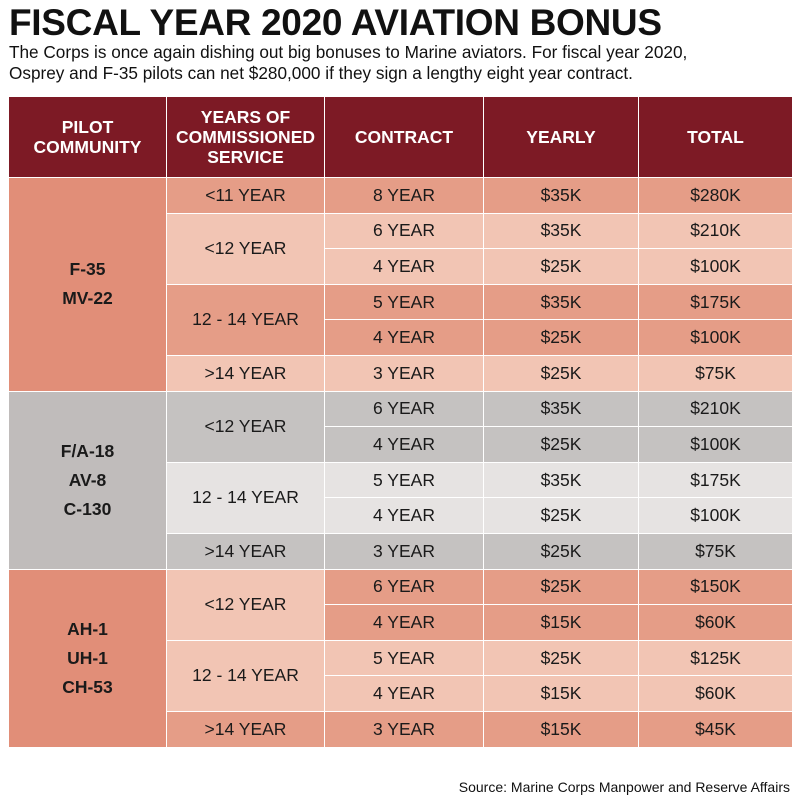 The width and height of the screenshot is (800, 805). I want to click on header-contract: CONTRACT, so click(404, 137).